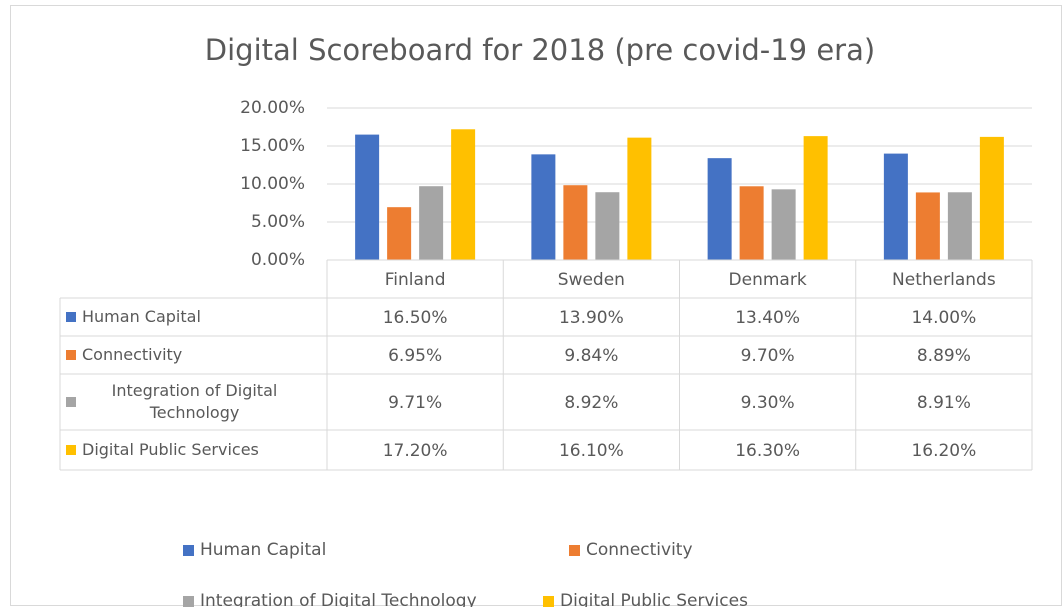 Image resolution: width=1063 pixels, height=607 pixels. I want to click on y-tick-label: 0.00%, so click(278, 260).